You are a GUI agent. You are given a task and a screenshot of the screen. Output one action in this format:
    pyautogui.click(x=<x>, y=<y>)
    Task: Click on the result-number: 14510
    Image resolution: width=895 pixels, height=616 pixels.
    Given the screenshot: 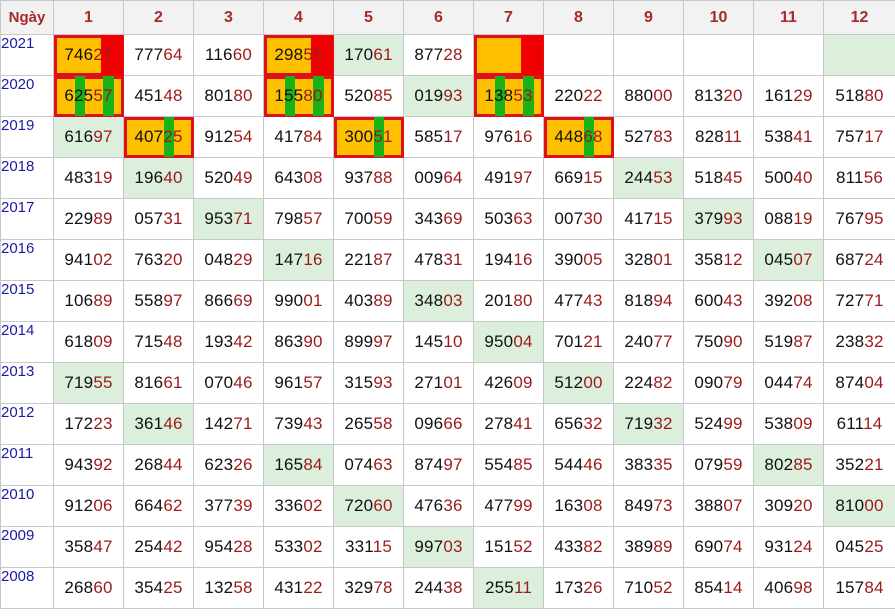 What is the action you would take?
    pyautogui.click(x=438, y=341)
    